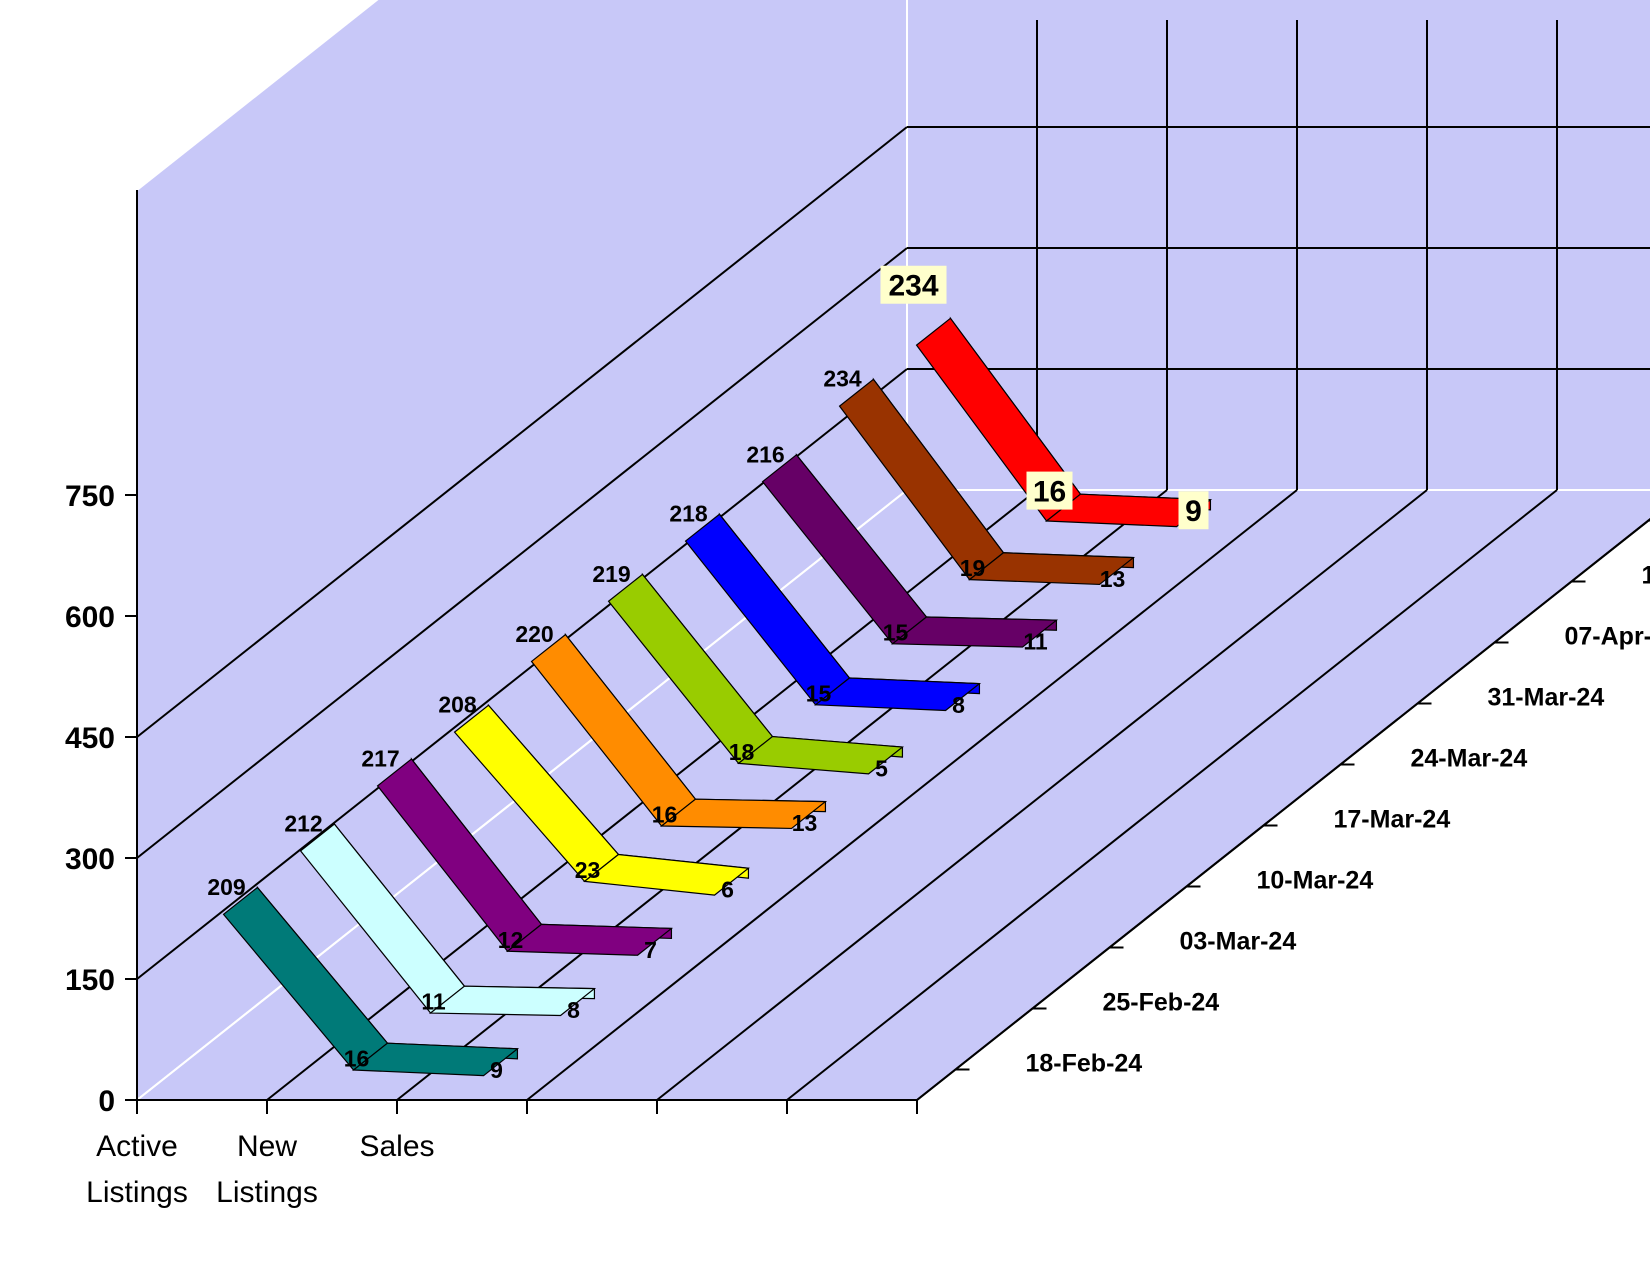  What do you see at coordinates (588, 870) in the screenshot?
I see `data-label: 23` at bounding box center [588, 870].